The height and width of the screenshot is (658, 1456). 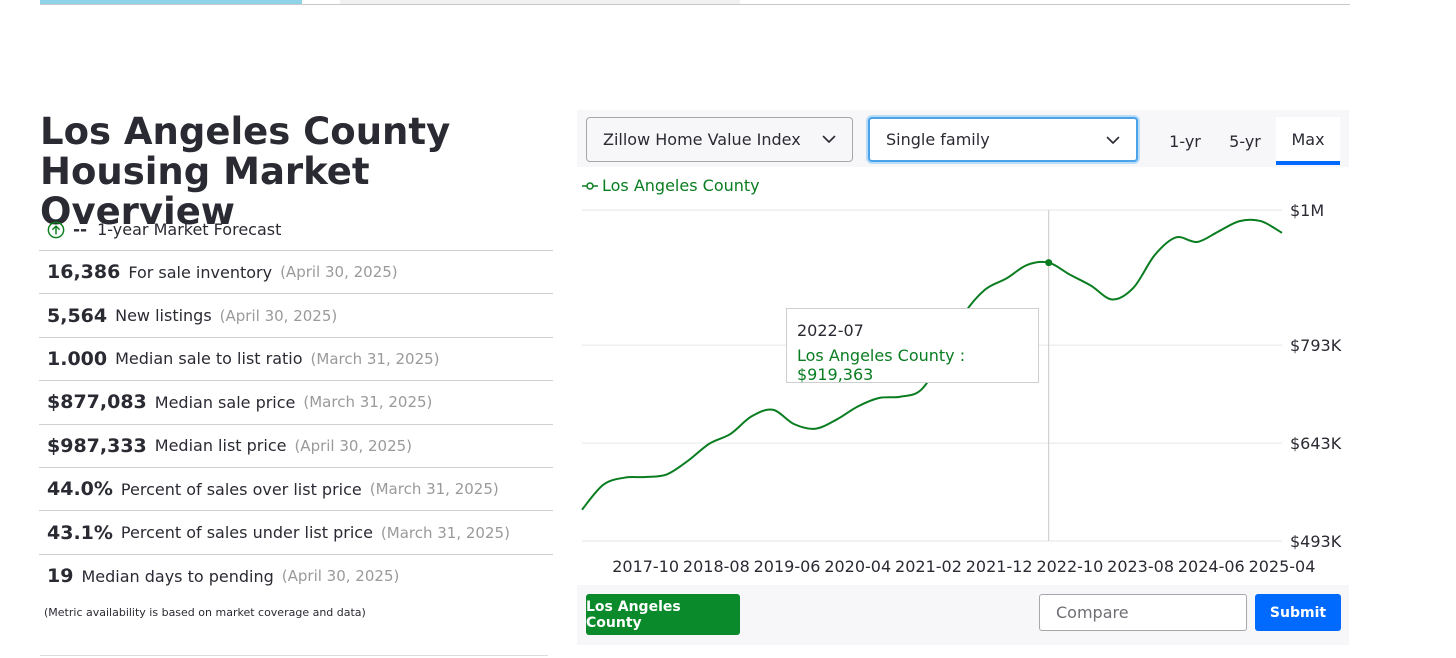 What do you see at coordinates (97, 402) in the screenshot?
I see `metric-value: $877,083` at bounding box center [97, 402].